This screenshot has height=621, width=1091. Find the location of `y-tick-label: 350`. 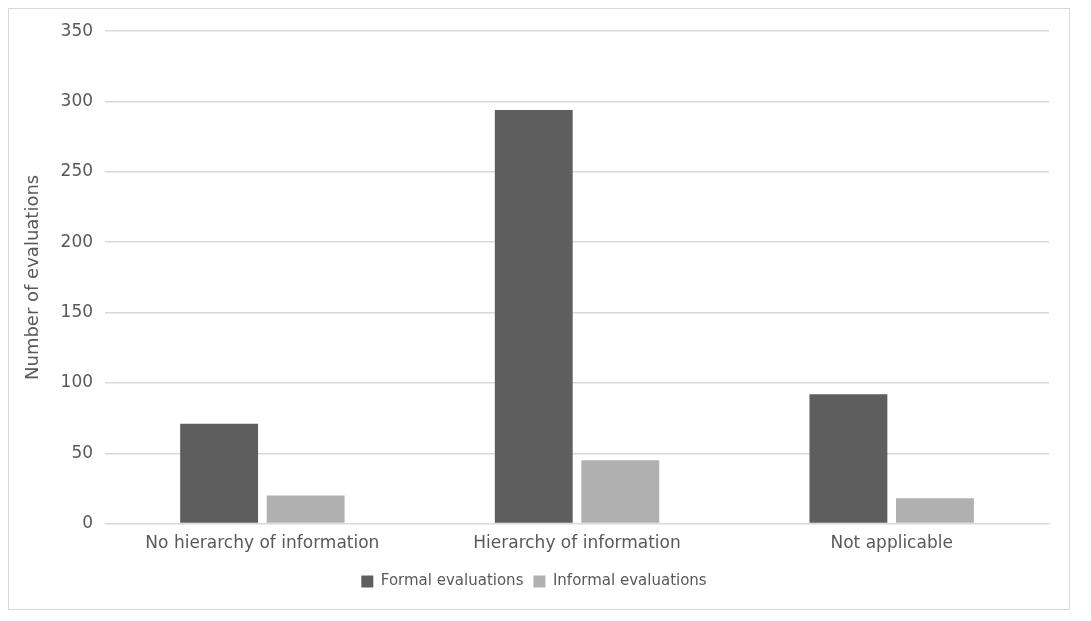

y-tick-label: 350 is located at coordinates (77, 29).